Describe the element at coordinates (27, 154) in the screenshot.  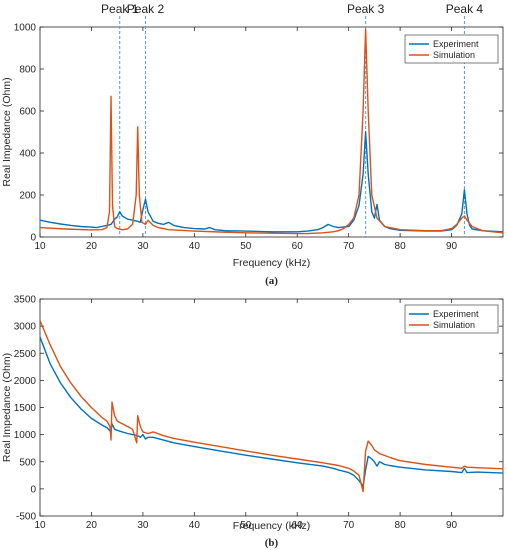
I see `y-tick-label: 400` at that location.